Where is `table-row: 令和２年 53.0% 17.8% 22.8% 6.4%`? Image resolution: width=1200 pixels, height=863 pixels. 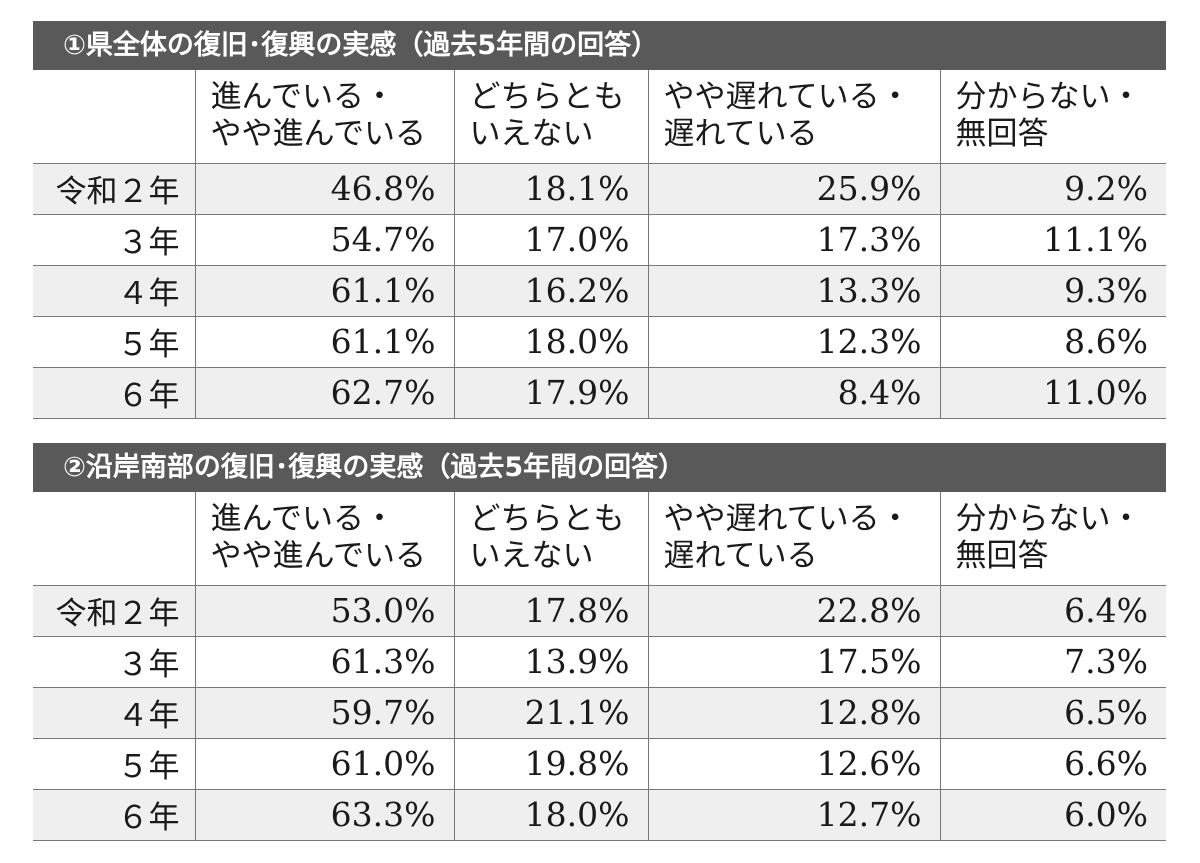 table-row: 令和２年 53.0% 17.8% 22.8% 6.4% is located at coordinates (599, 611).